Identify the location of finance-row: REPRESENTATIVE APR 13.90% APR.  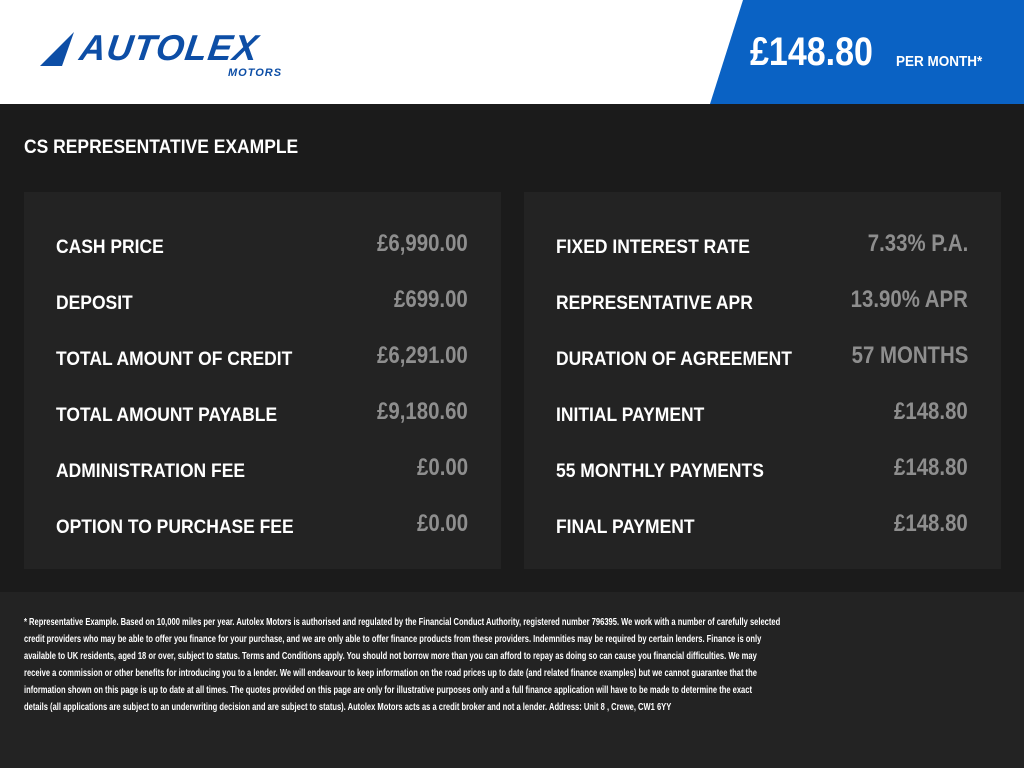
(762, 301).